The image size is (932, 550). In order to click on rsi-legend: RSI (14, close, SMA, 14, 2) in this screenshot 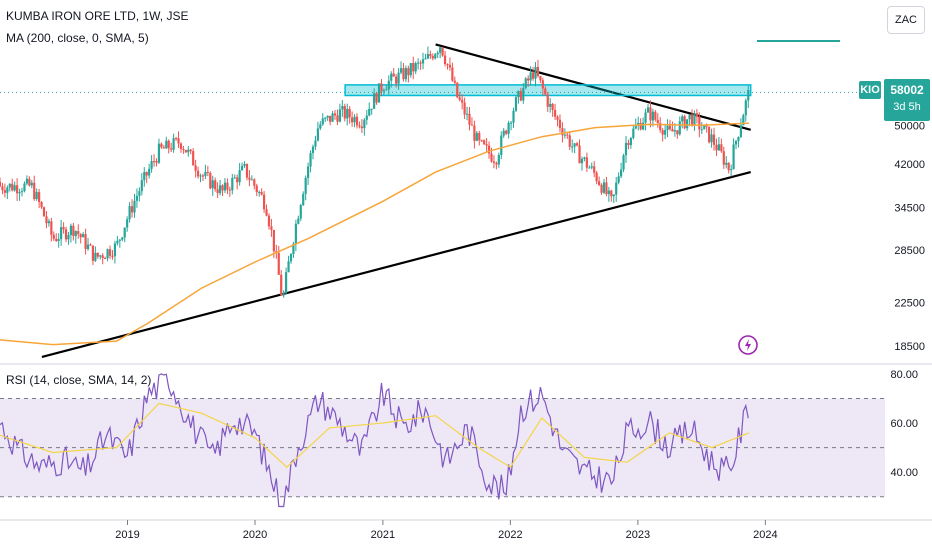, I will do `click(79, 380)`.